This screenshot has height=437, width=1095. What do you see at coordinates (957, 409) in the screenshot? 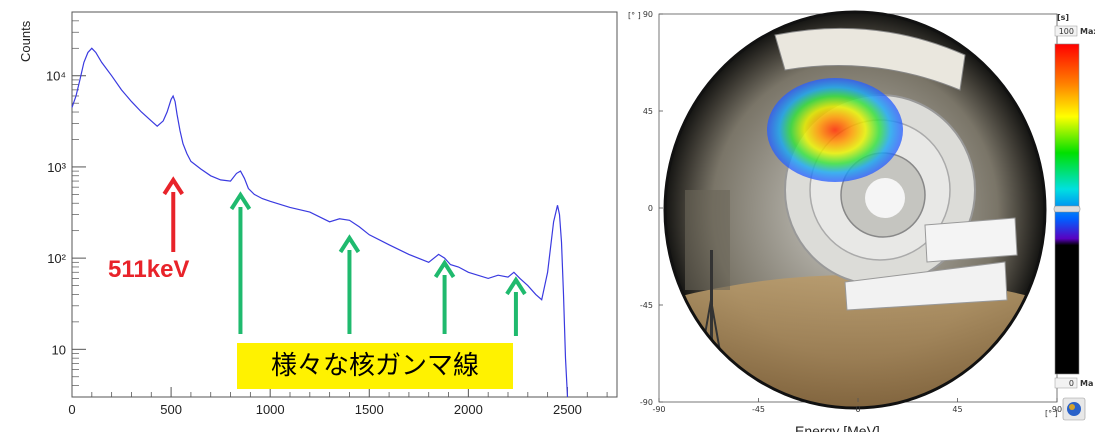
I see `heatmap-x-tick-label: 45` at bounding box center [957, 409].